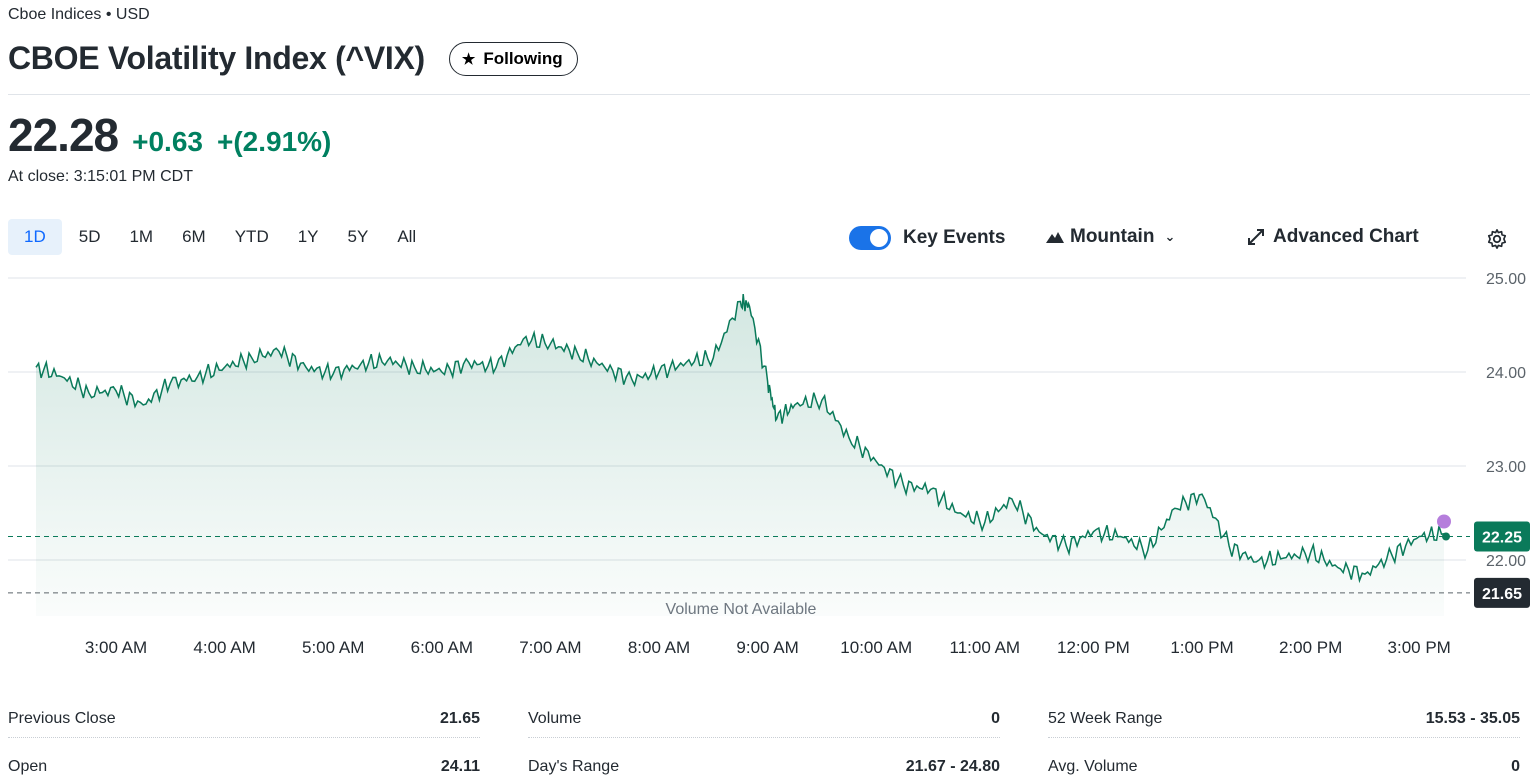 The width and height of the screenshot is (1536, 782). Describe the element at coordinates (952, 766) in the screenshot. I see `stat-value: 21.67 - 24.80` at that location.